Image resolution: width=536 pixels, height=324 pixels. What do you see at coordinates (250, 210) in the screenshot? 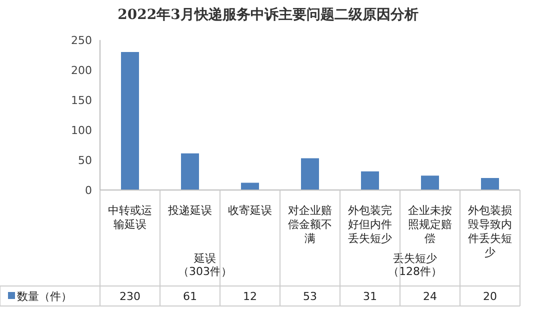
I see `x-tick-label: 收寄延误` at bounding box center [250, 210].